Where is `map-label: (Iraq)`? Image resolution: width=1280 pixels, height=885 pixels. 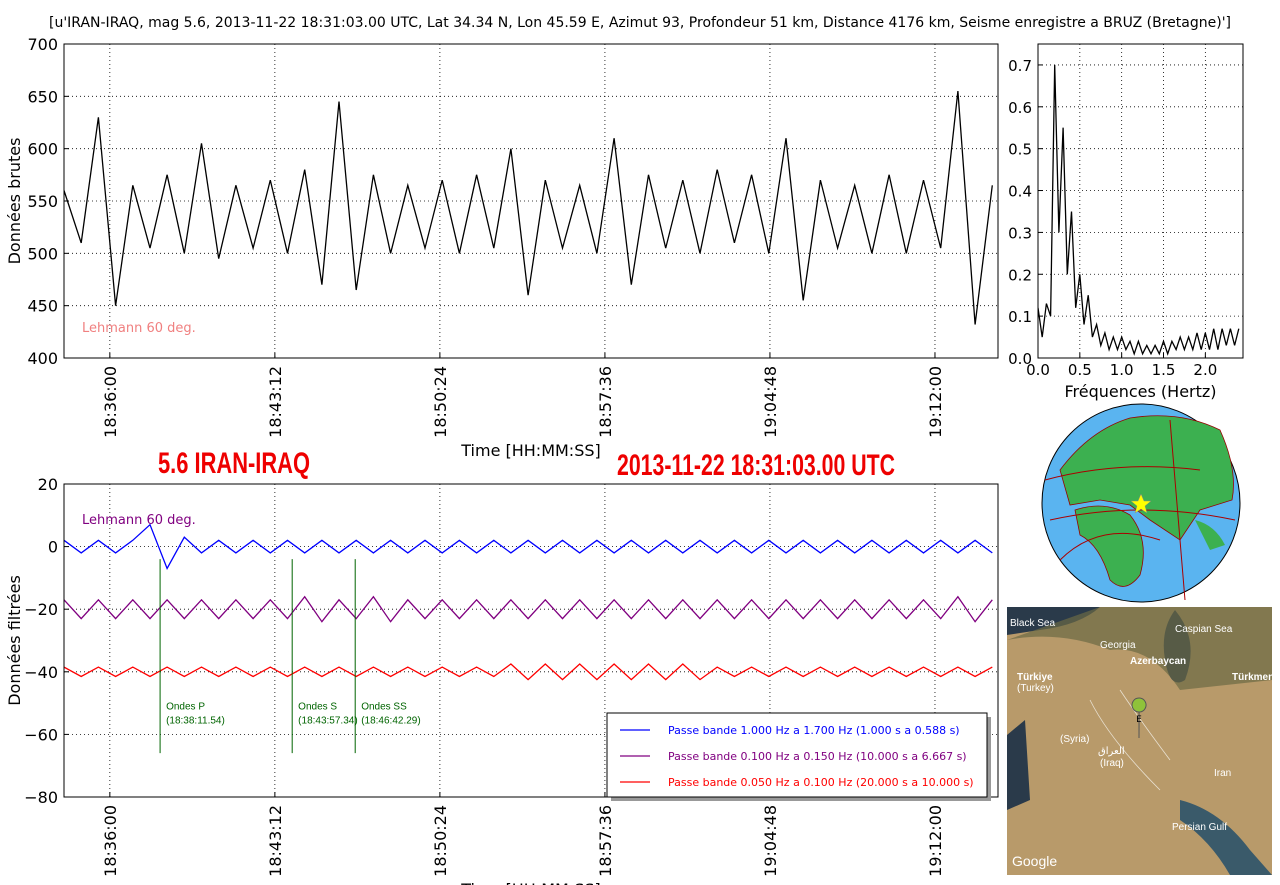 map-label: (Iraq) is located at coordinates (1112, 763).